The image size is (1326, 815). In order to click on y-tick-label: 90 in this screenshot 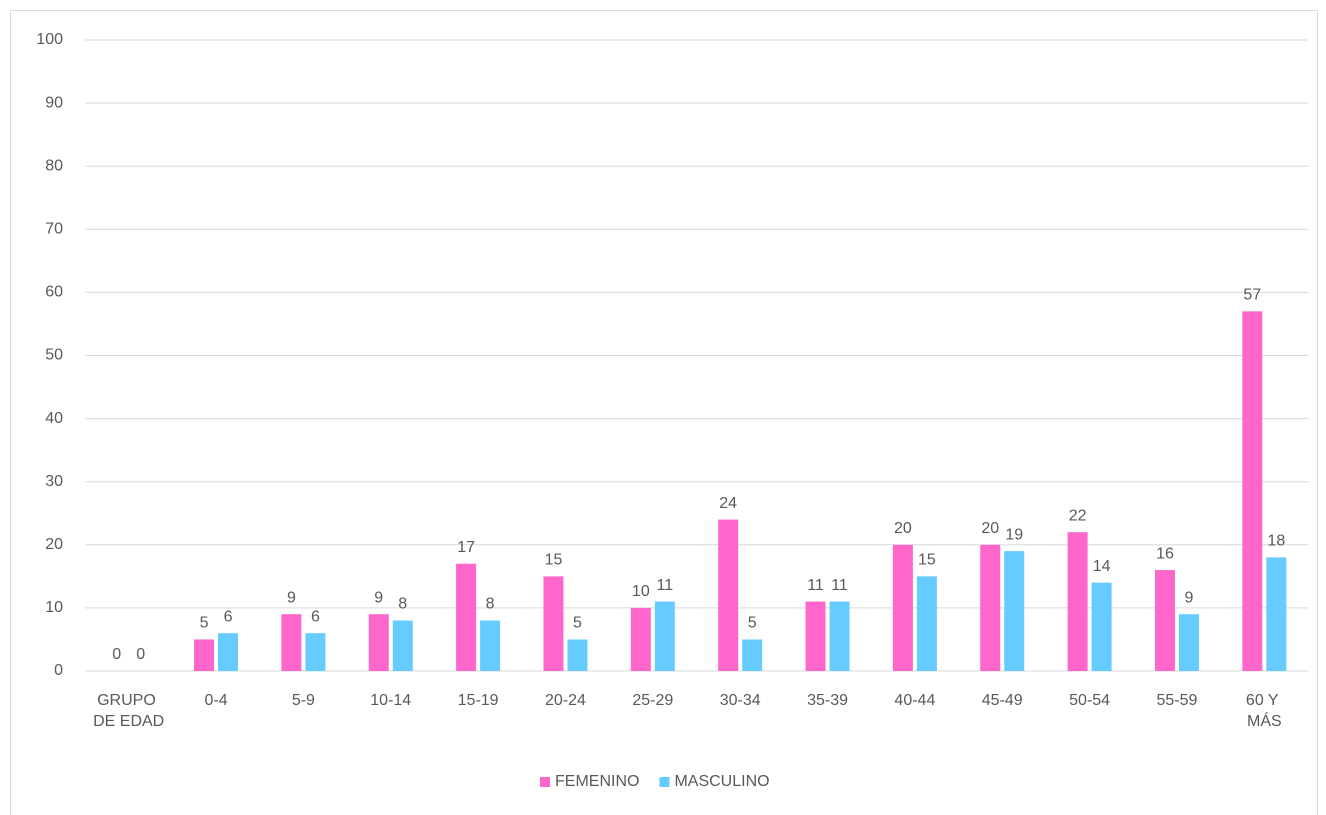, I will do `click(54, 102)`.